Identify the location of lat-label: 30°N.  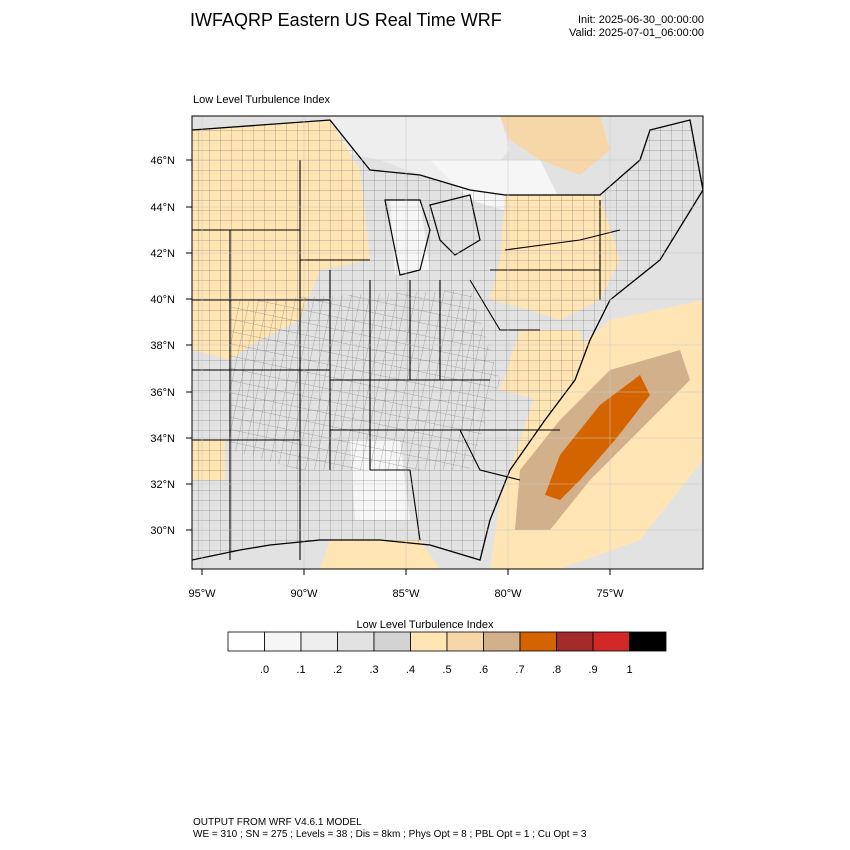
(162, 531).